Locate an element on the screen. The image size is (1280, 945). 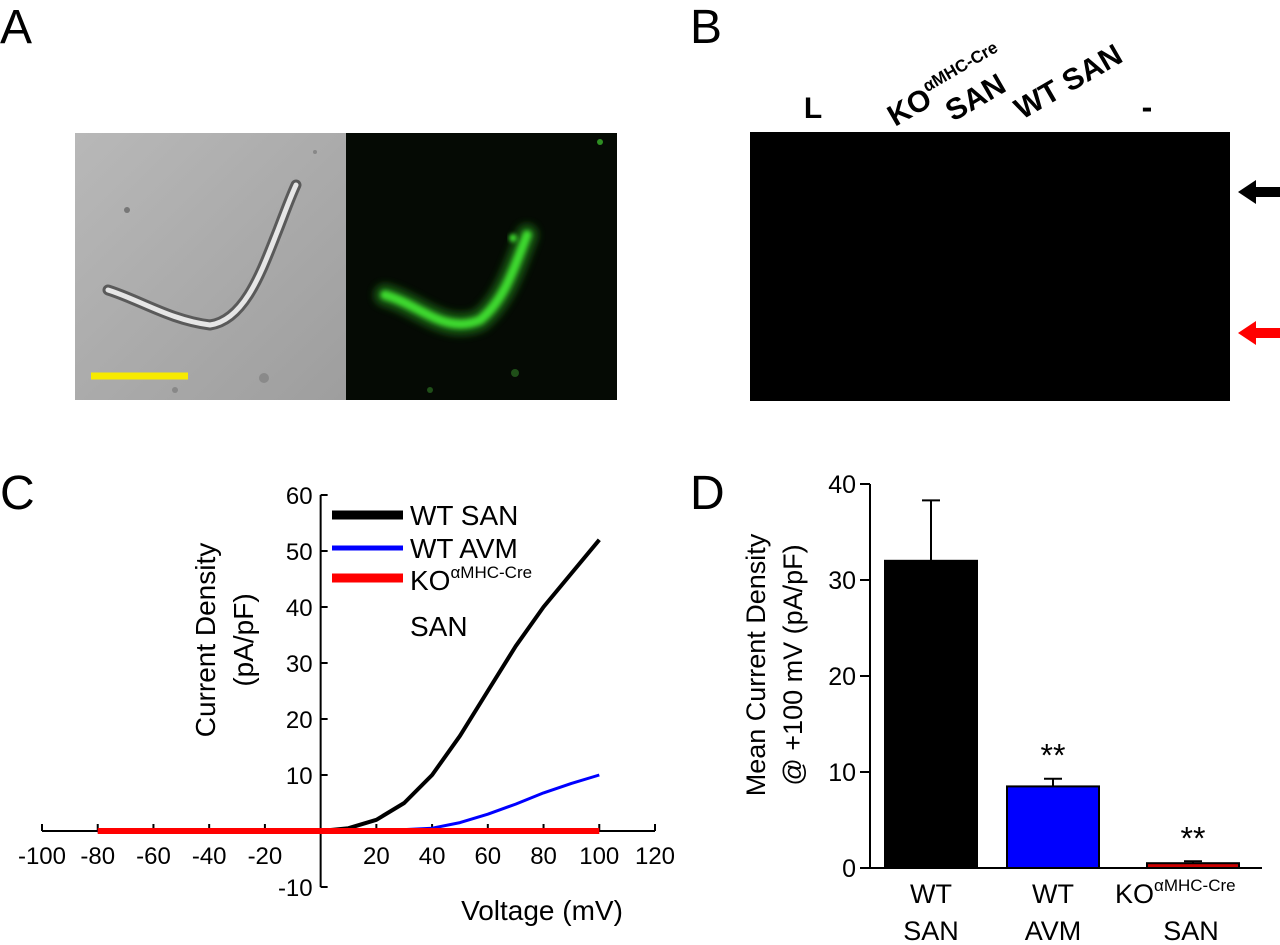
y-tick-label: -10 is located at coordinates (295, 888).